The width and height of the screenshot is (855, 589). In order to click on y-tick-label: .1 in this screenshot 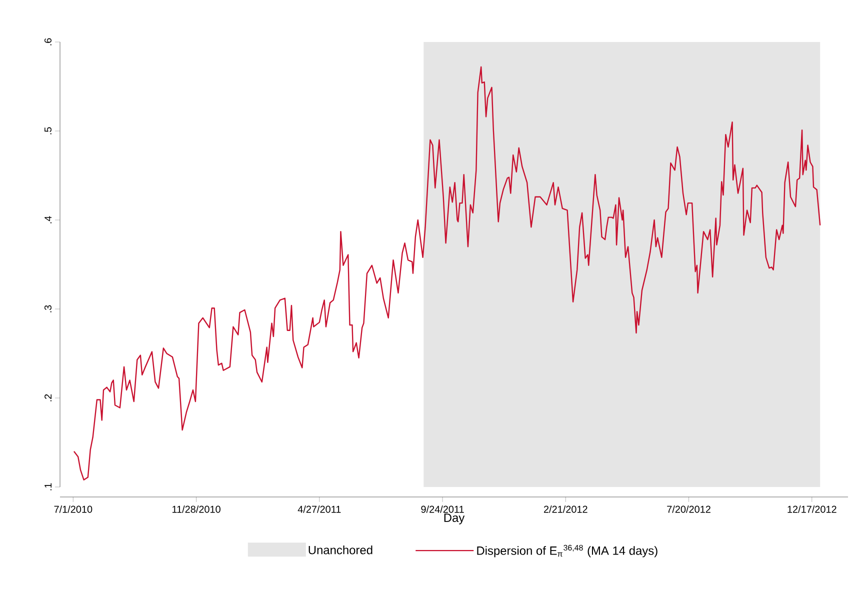, I will do `click(48, 486)`.